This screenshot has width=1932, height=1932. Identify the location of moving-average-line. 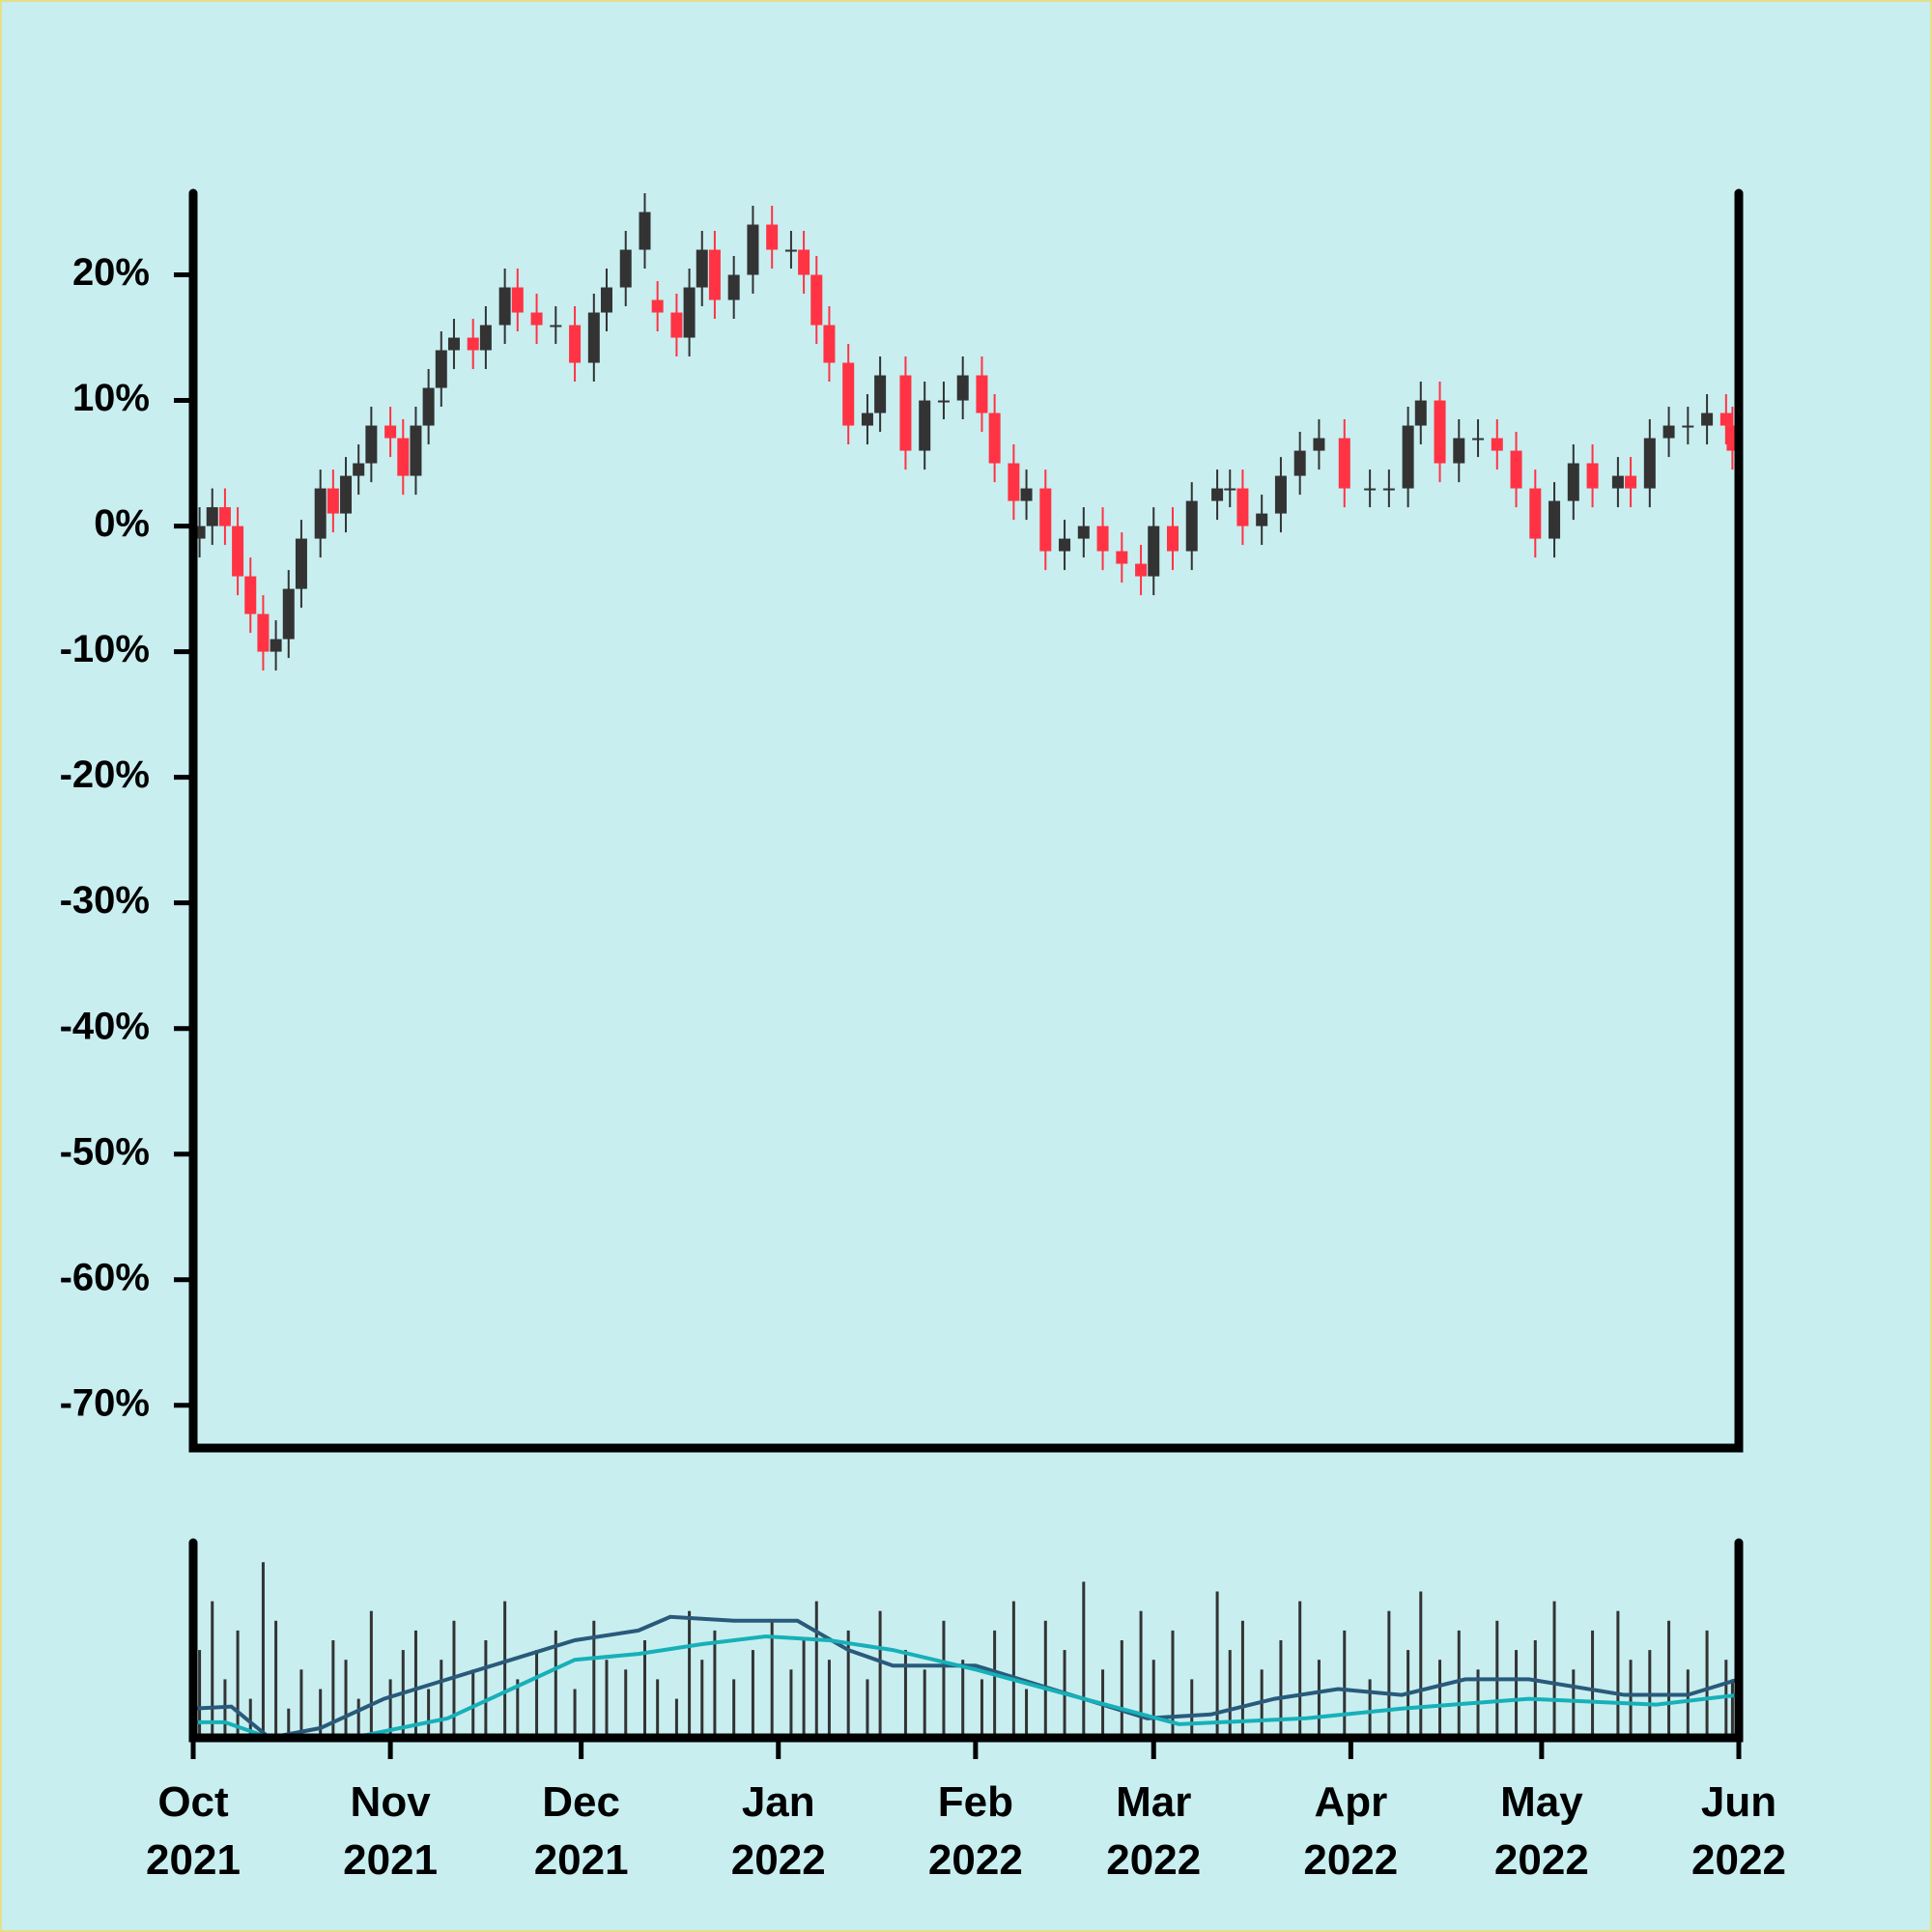
(966, 1677).